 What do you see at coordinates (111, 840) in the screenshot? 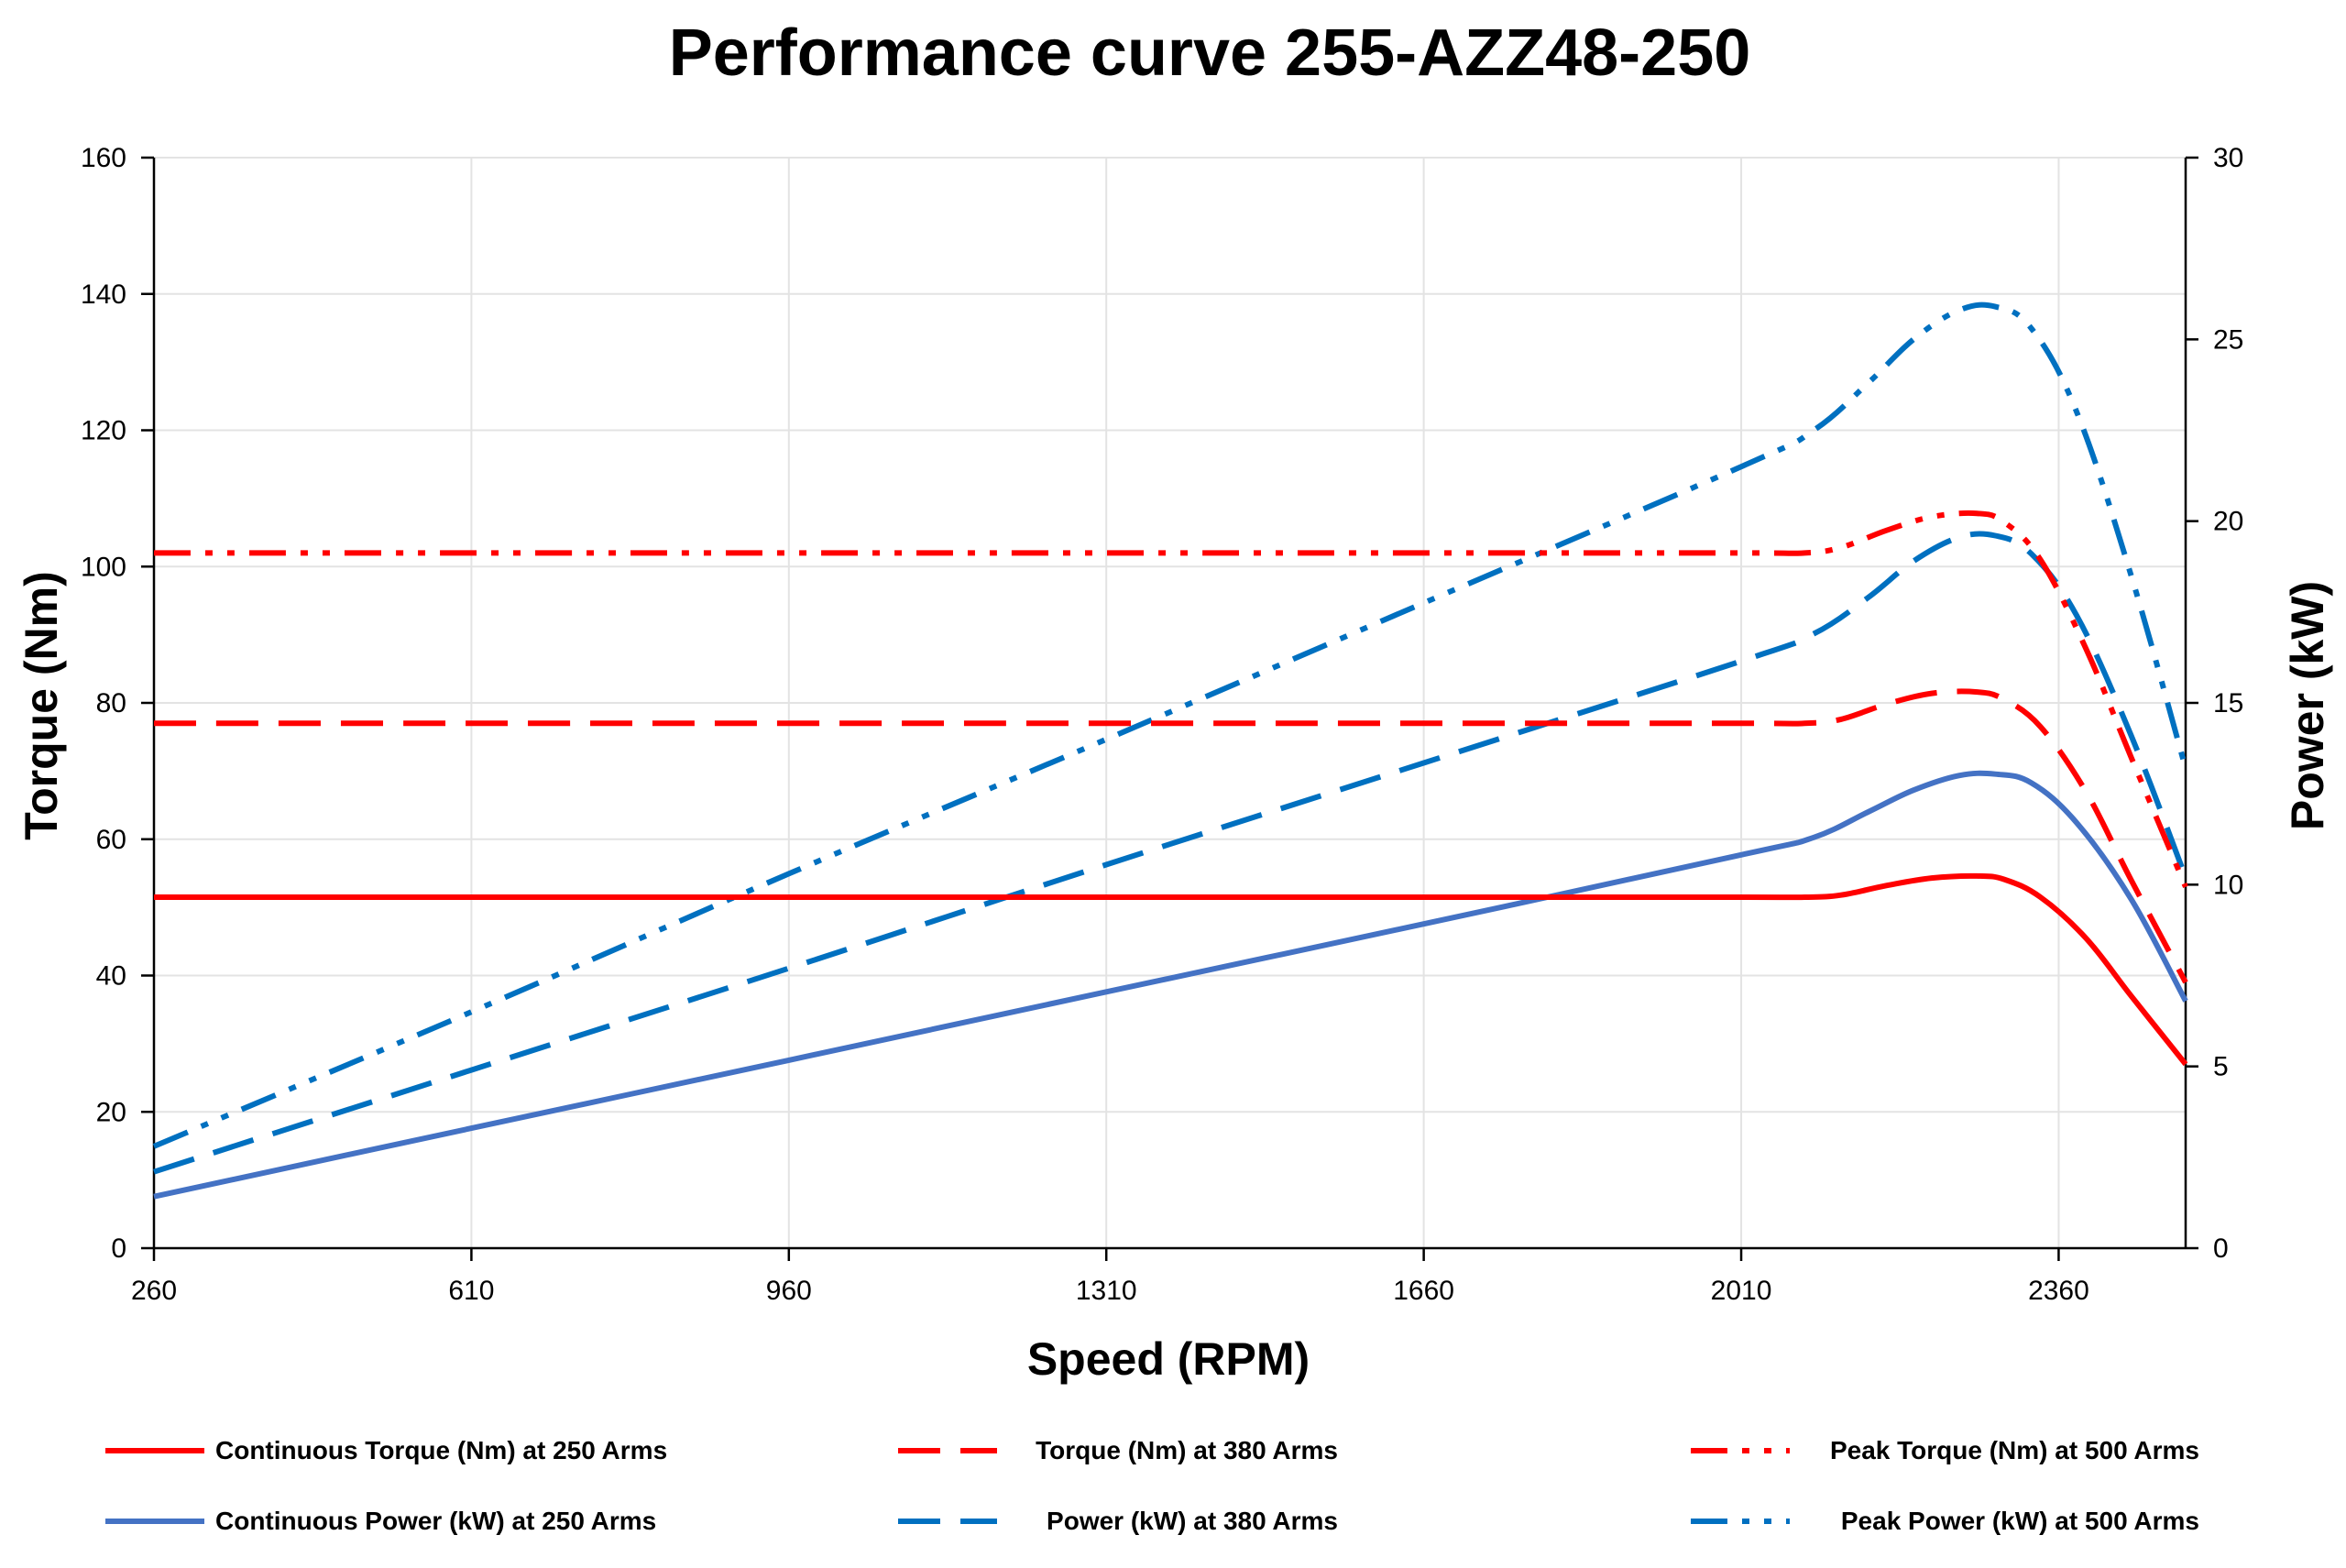
I see `y-tick-label: 60` at bounding box center [111, 840].